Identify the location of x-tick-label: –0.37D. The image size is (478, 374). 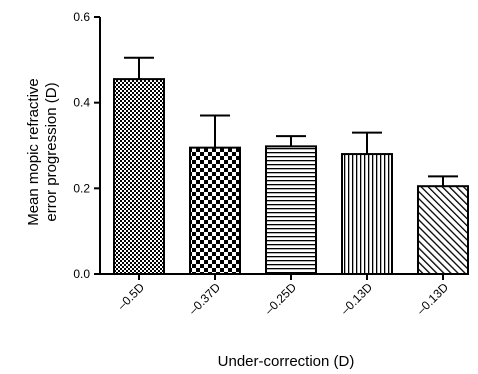
(204, 298).